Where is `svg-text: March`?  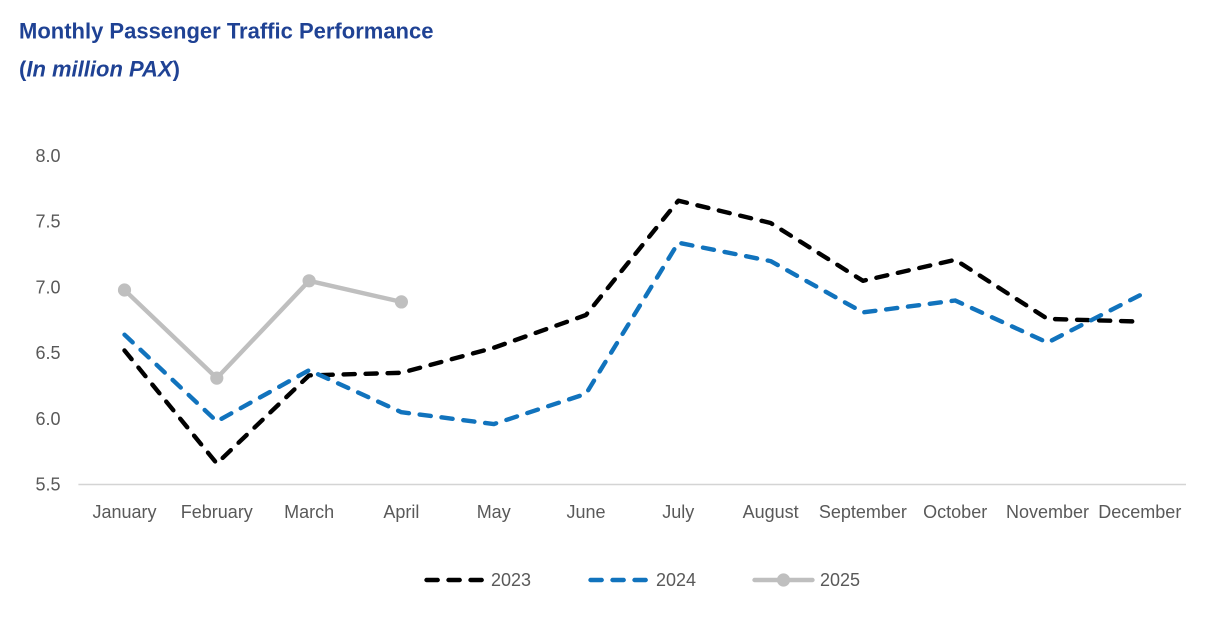 svg-text: March is located at coordinates (309, 512).